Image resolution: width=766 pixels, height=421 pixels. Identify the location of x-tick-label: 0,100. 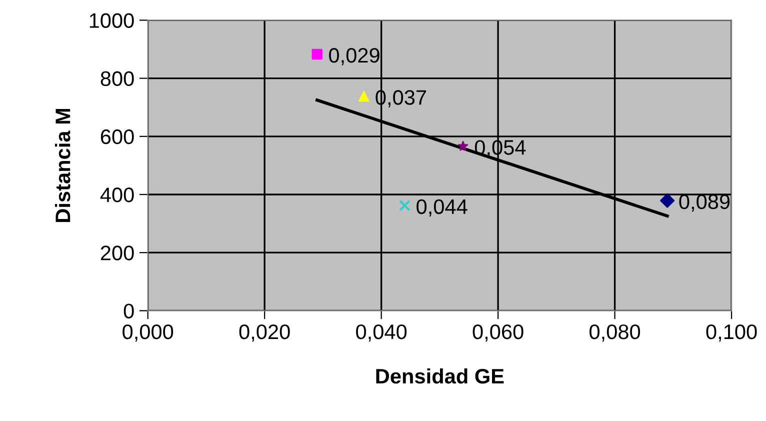
(731, 333).